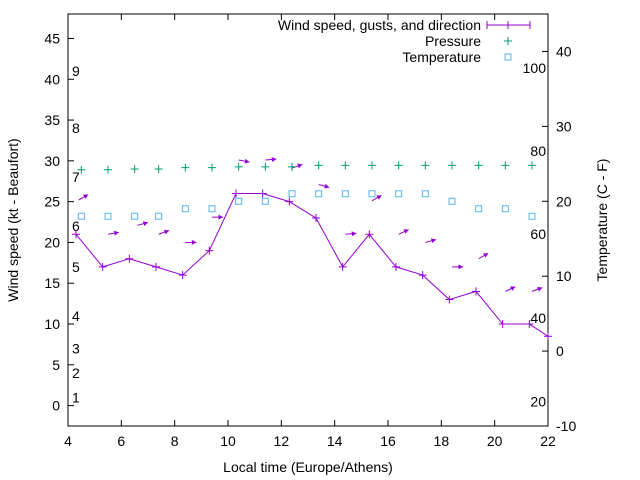  What do you see at coordinates (564, 276) in the screenshot?
I see `y2-tick-label: 10` at bounding box center [564, 276].